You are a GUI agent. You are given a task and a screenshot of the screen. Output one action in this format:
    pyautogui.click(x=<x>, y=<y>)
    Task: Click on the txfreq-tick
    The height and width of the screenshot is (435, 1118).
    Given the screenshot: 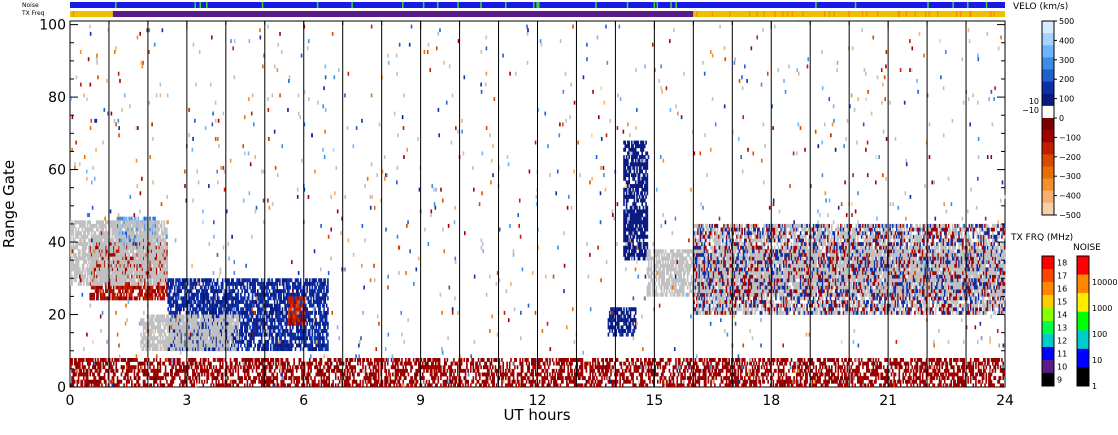 What is the action you would take?
    pyautogui.click(x=849, y=14)
    